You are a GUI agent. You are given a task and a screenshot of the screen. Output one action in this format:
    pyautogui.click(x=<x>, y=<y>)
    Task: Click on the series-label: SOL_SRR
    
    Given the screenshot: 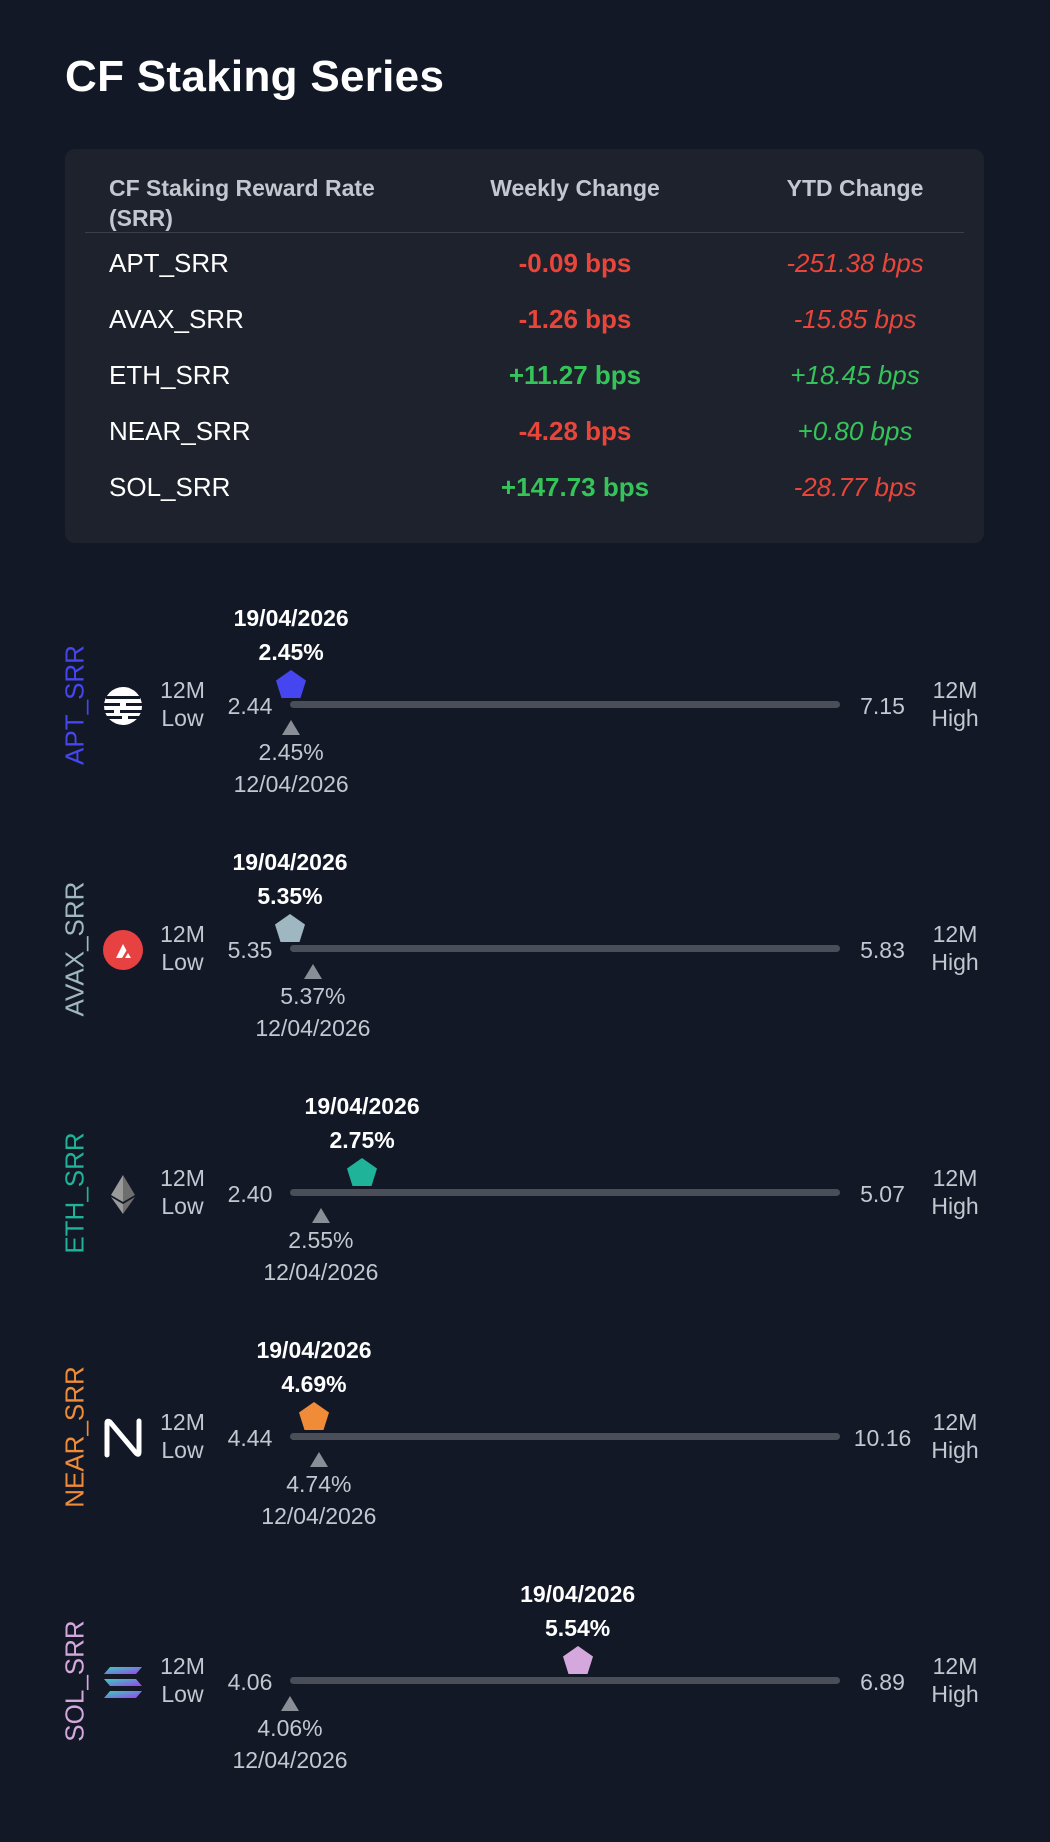 What is the action you would take?
    pyautogui.click(x=74, y=1681)
    